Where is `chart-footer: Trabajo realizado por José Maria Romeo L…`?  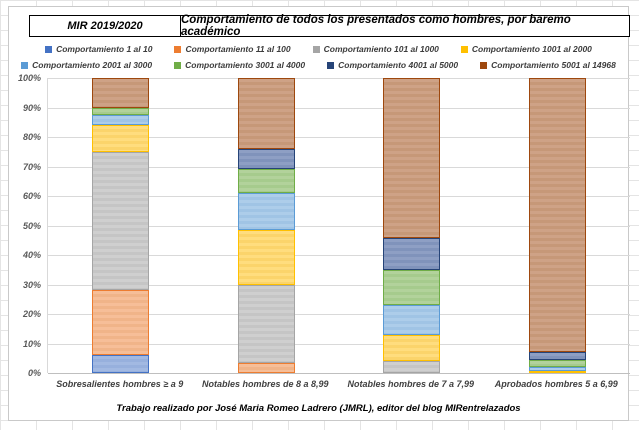 chart-footer: Trabajo realizado por José Maria Romeo L… is located at coordinates (318, 408).